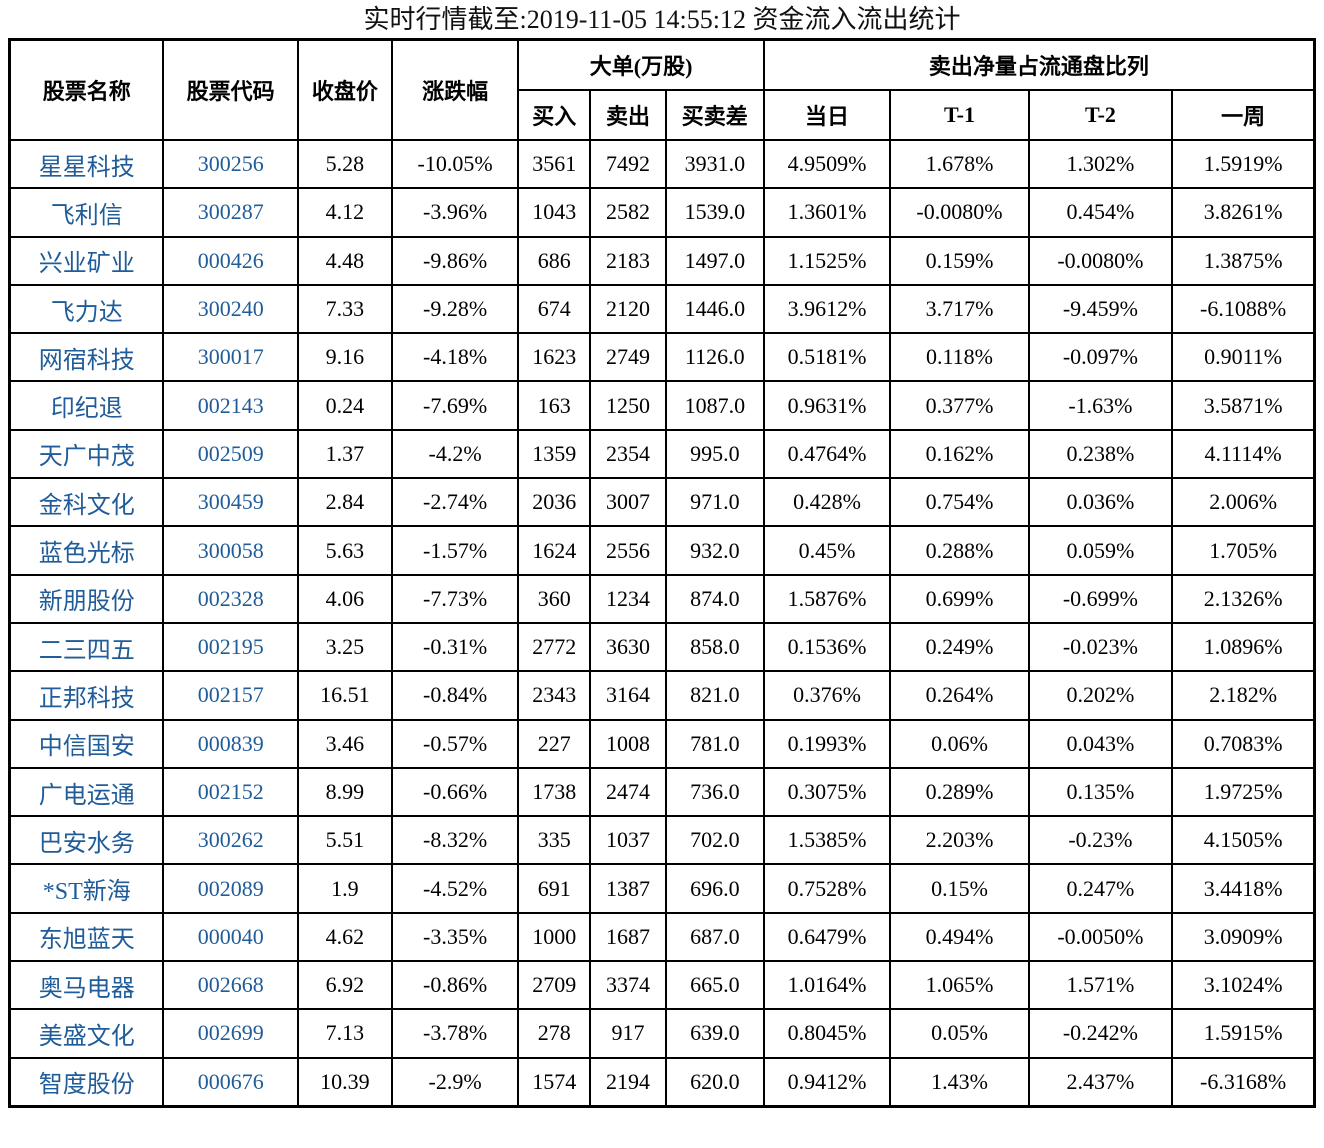 The width and height of the screenshot is (1324, 1148). Describe the element at coordinates (230, 1082) in the screenshot. I see `cell-stock-code: 000676` at that location.